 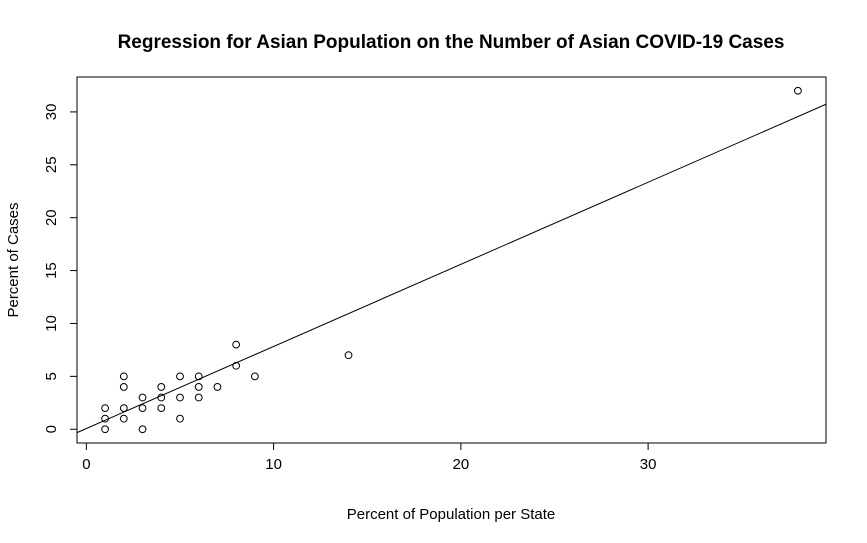 I want to click on y-axis: 0 5 10 15 20 25 30, so click(x=60, y=268).